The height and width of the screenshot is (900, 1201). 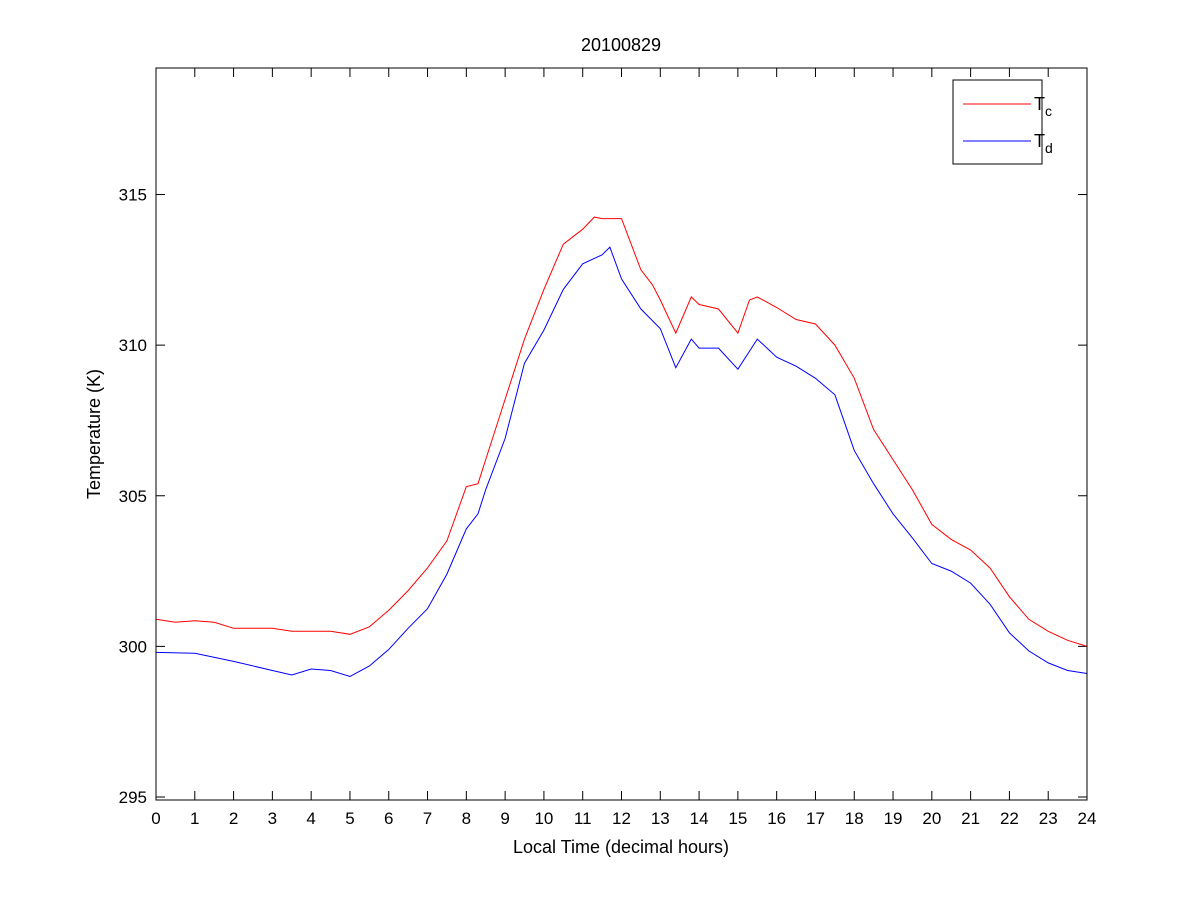 I want to click on x-tick-label: 20, so click(x=931, y=818).